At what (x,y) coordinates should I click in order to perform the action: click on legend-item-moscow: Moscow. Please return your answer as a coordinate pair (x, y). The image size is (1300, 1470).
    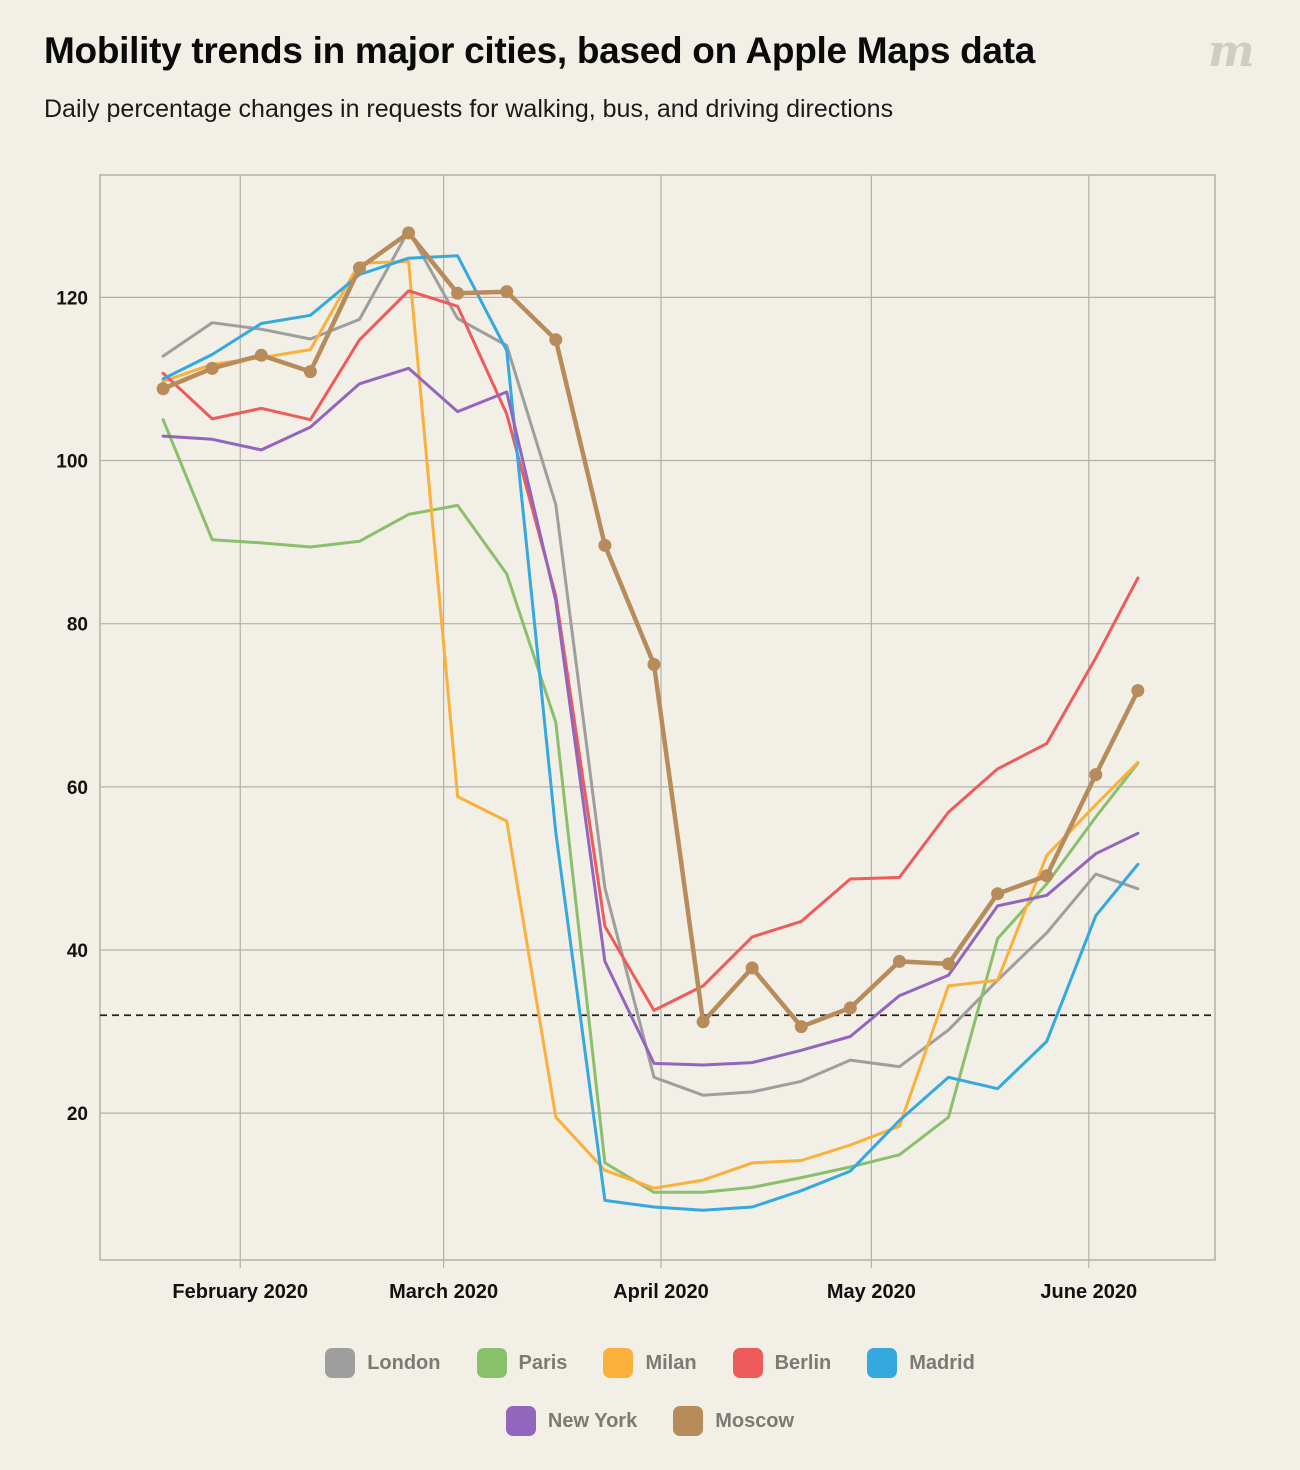
    Looking at the image, I should click on (733, 1421).